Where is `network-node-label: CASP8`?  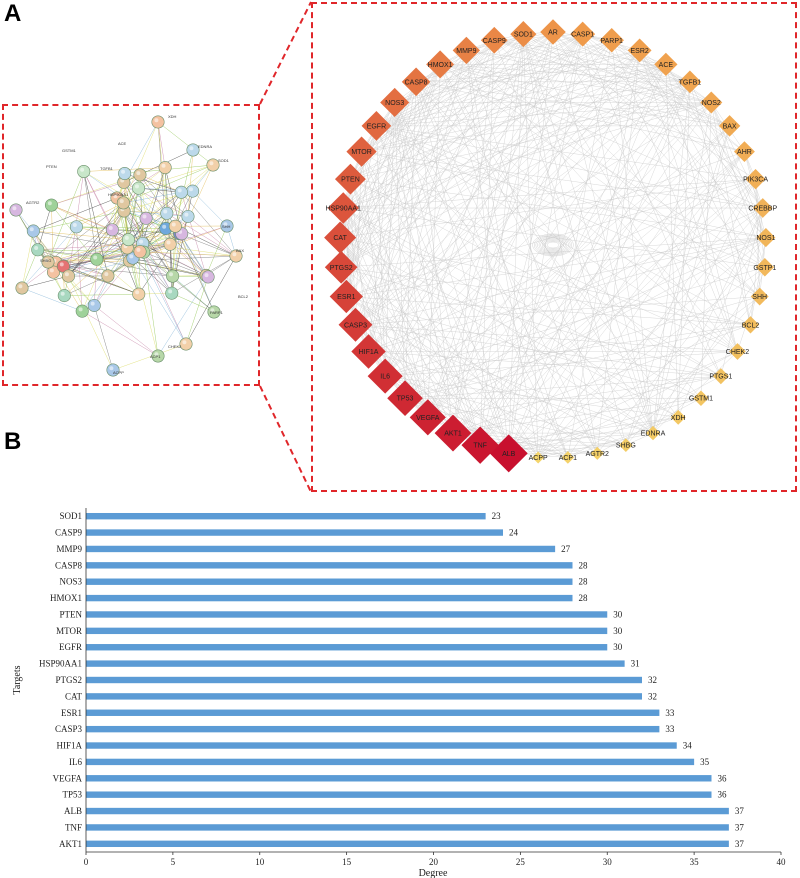 network-node-label: CASP8 is located at coordinates (416, 82).